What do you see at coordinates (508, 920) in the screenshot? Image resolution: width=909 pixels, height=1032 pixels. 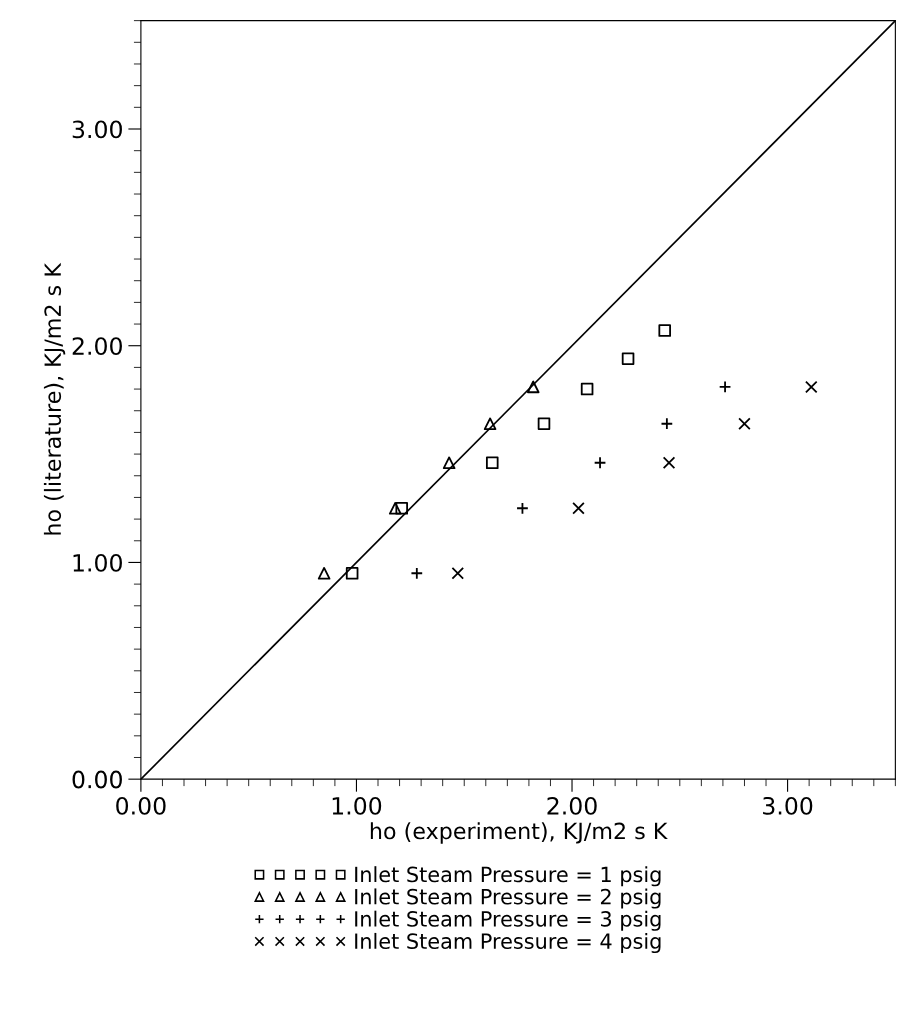 I see `legend-label: Inlet Steam Pressure = 3 psig` at bounding box center [508, 920].